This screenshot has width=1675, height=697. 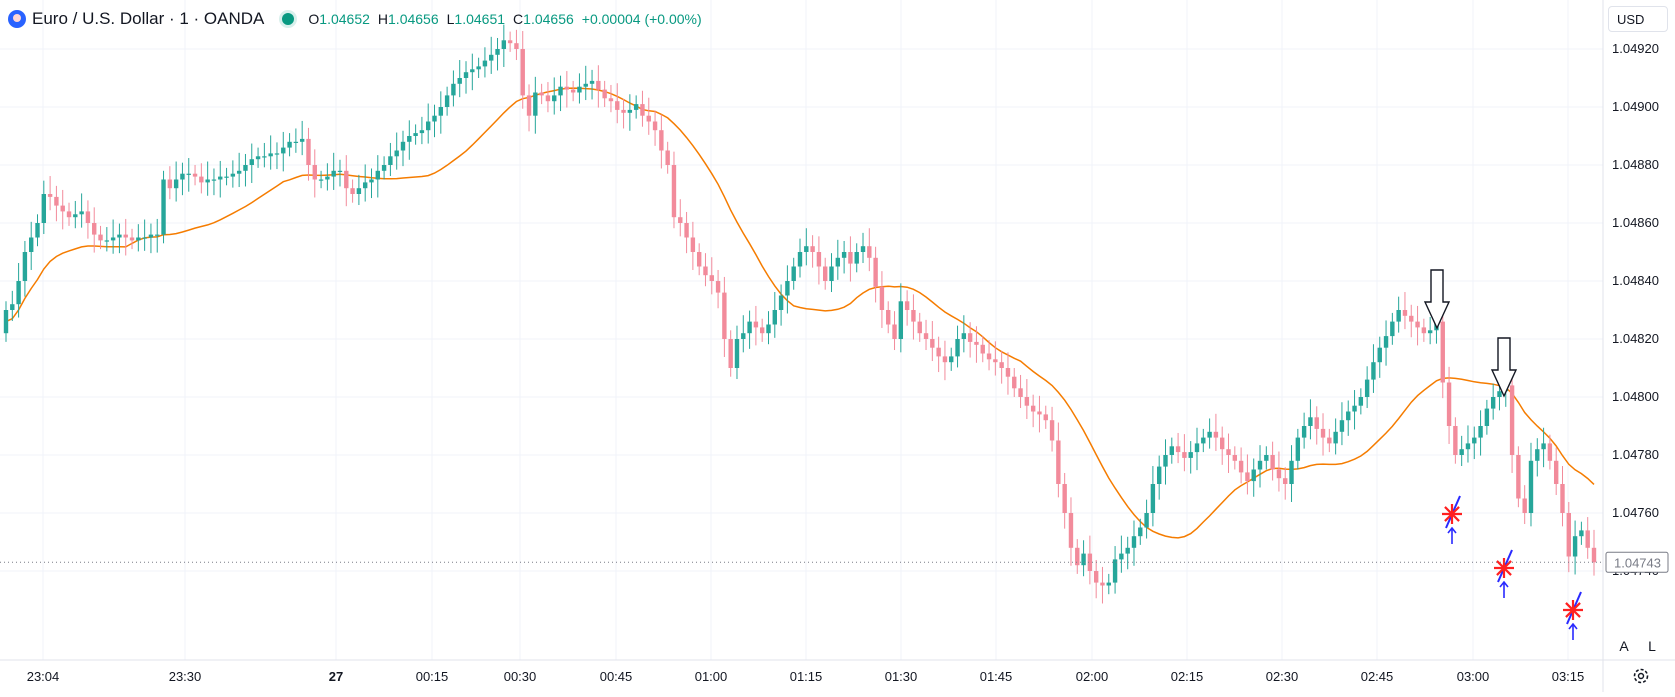 What do you see at coordinates (1473, 676) in the screenshot?
I see `x-tick-label: 03:00` at bounding box center [1473, 676].